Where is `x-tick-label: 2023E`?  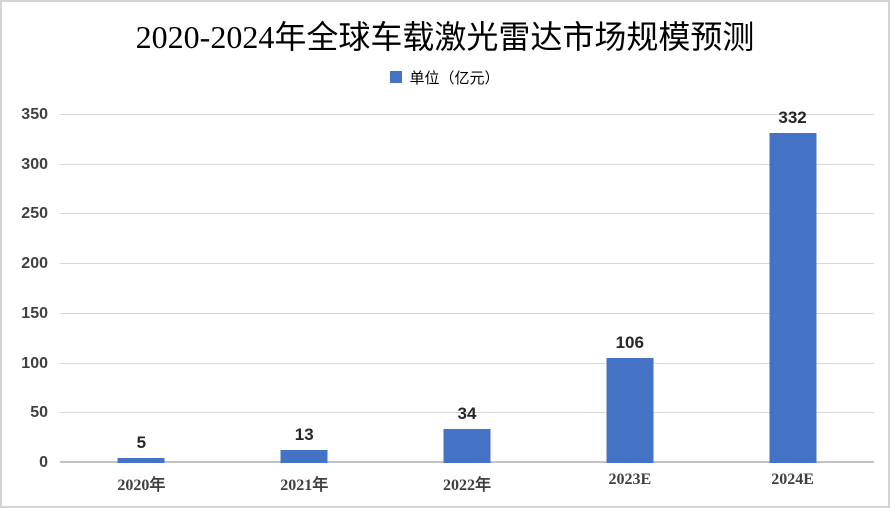
x-tick-label: 2023E is located at coordinates (630, 479).